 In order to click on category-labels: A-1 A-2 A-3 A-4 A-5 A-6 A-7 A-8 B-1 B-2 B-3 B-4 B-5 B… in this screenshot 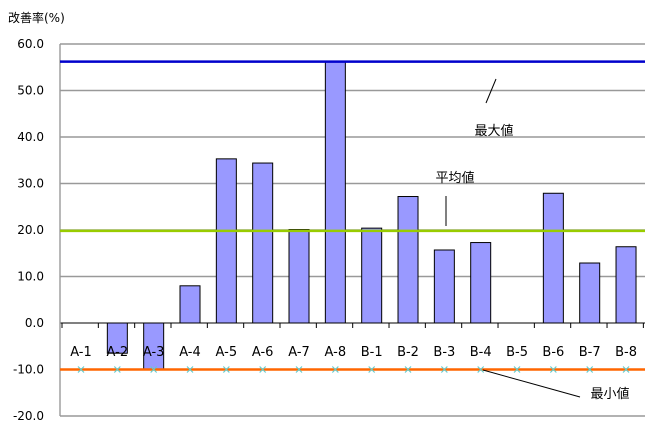, I will do `click(353, 352)`.